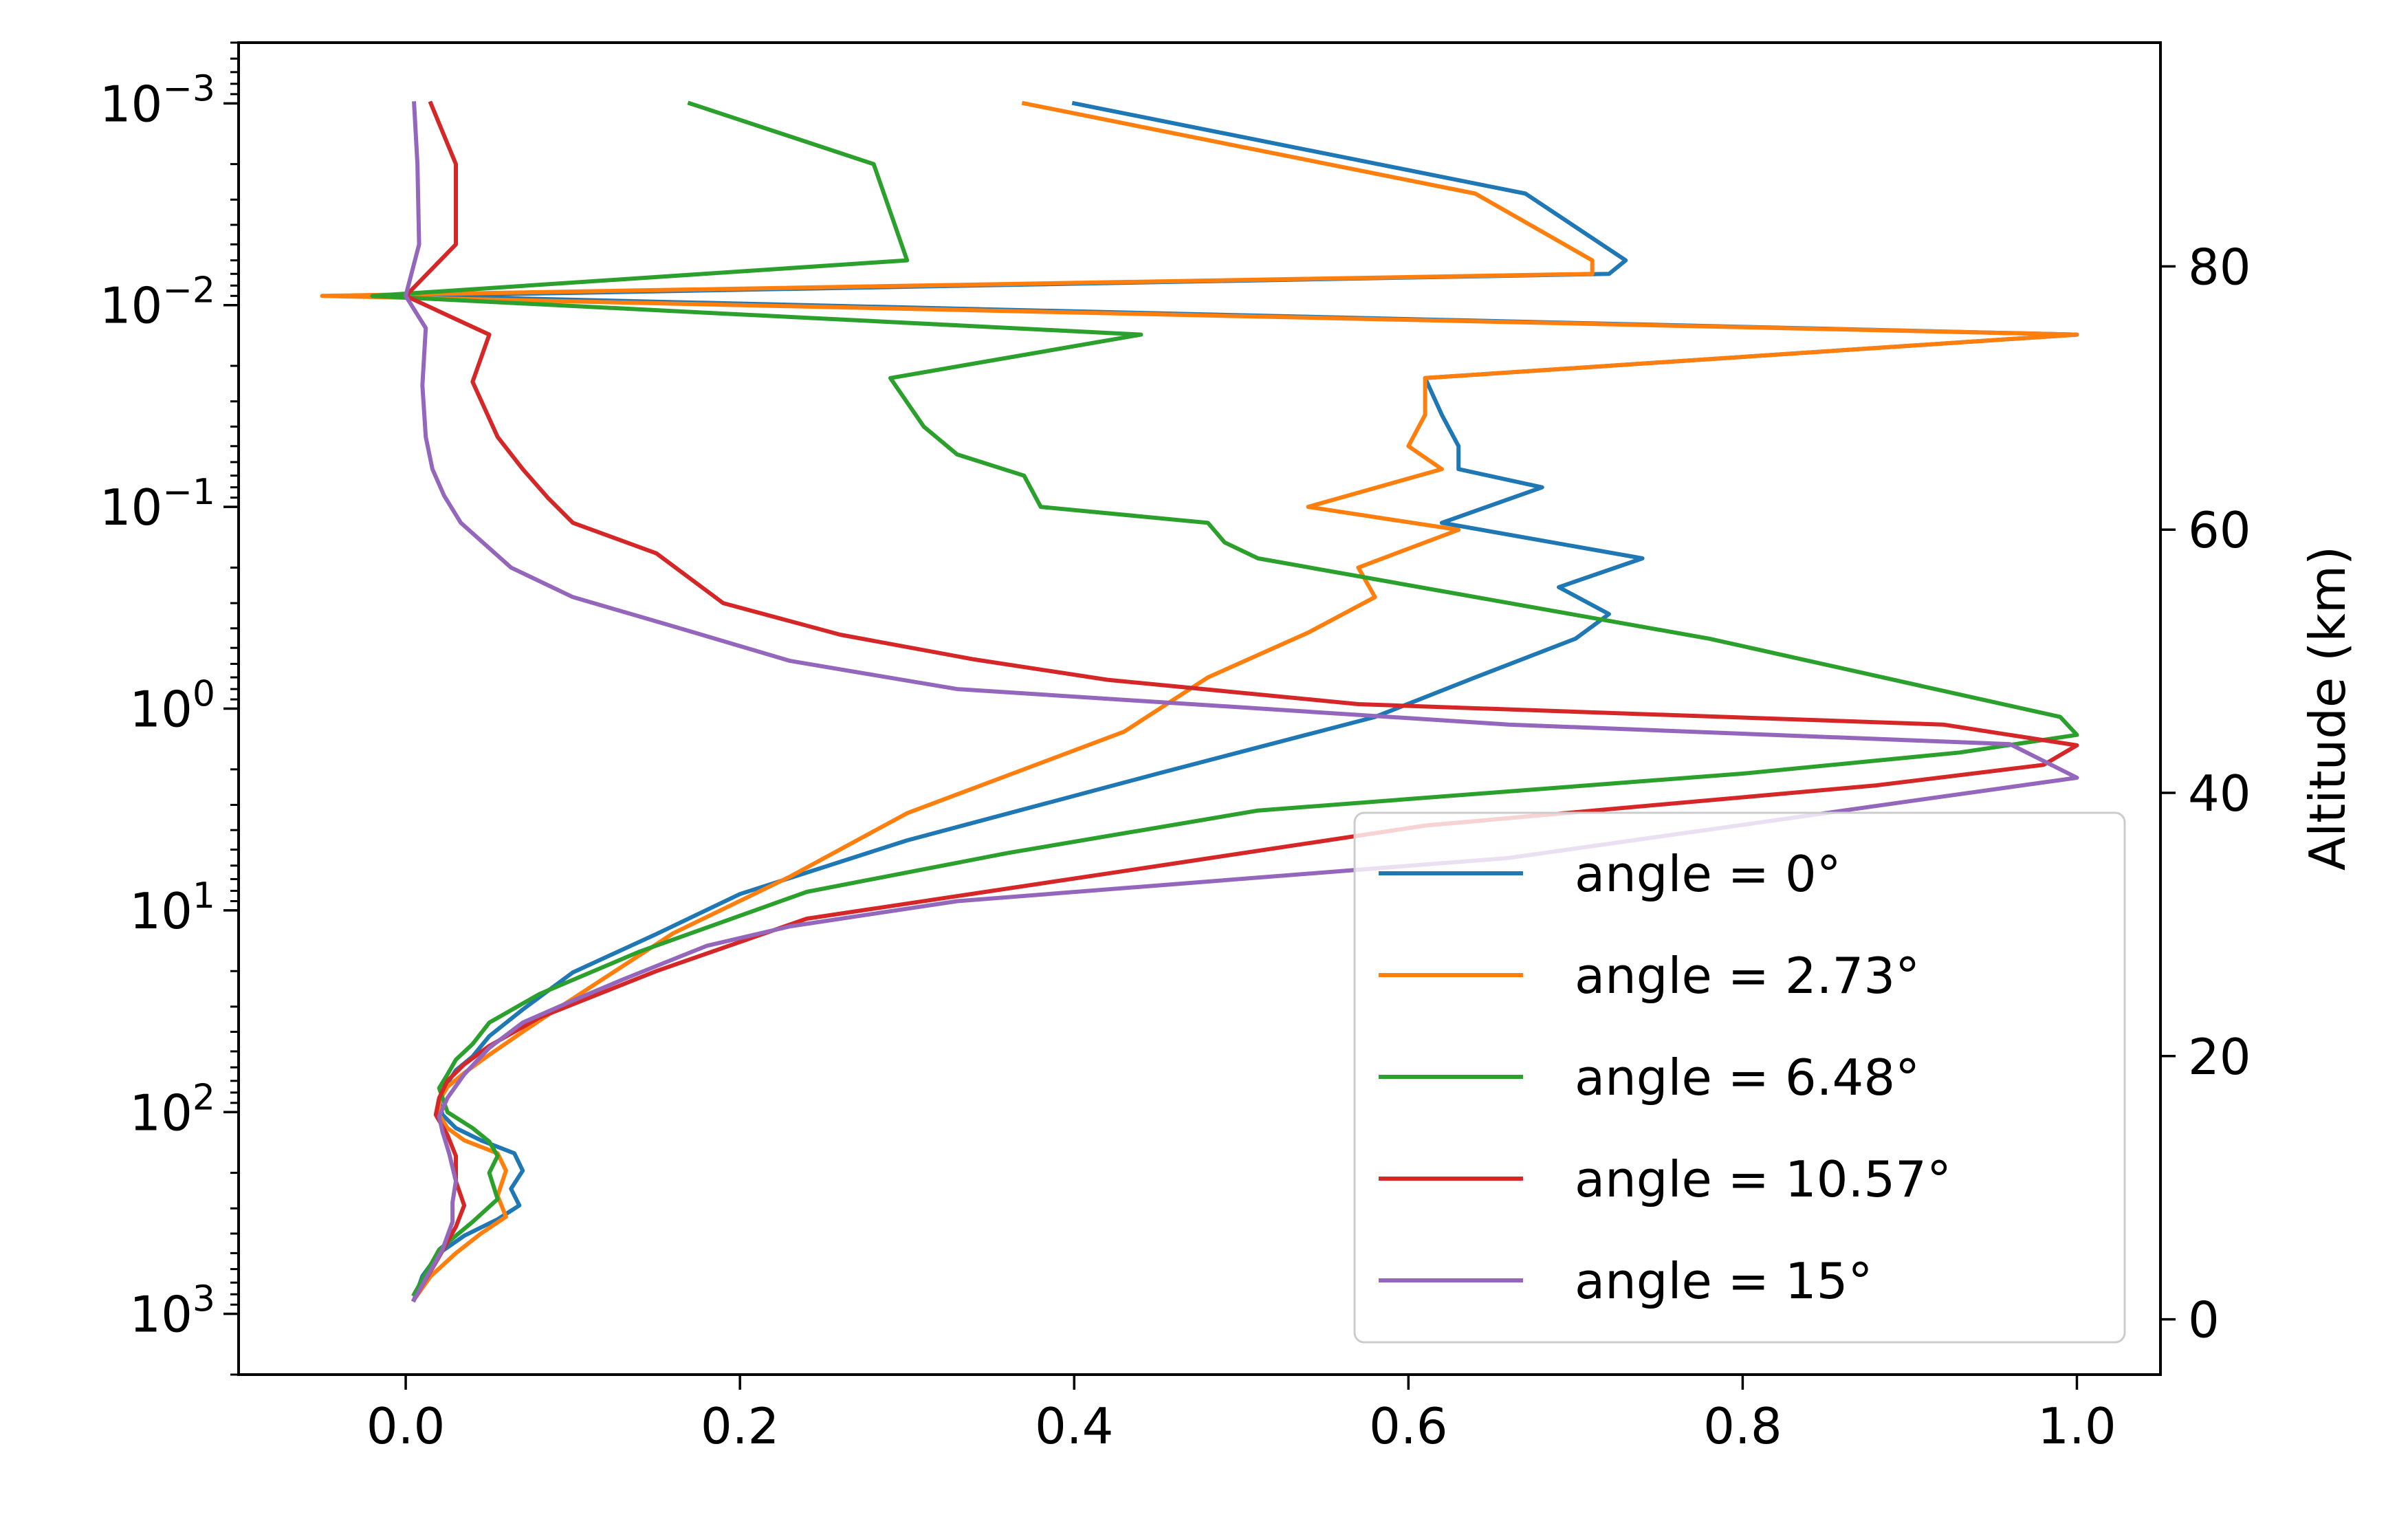  What do you see at coordinates (2168, 793) in the screenshot?
I see `right-ticks` at bounding box center [2168, 793].